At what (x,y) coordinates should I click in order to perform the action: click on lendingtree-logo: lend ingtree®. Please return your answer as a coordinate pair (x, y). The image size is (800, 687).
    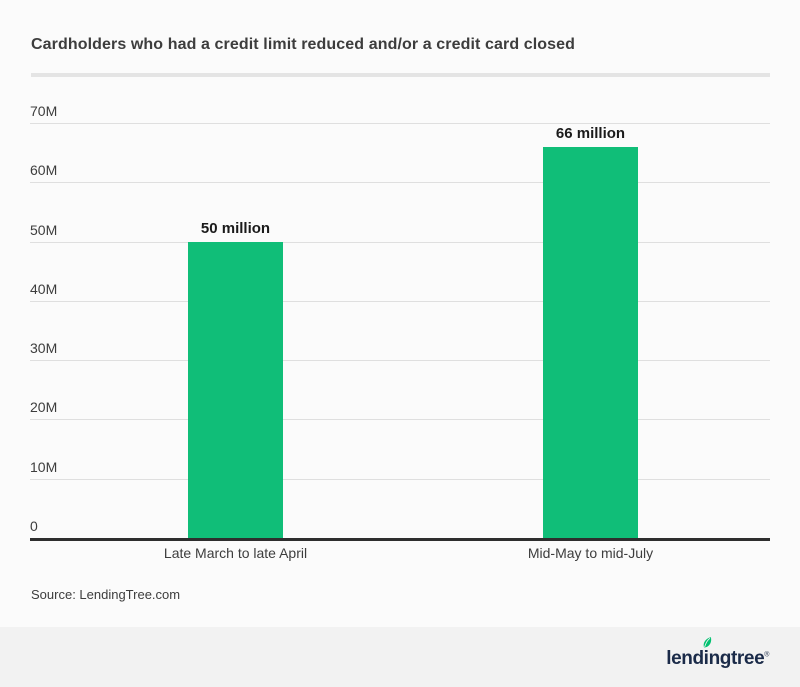
    Looking at the image, I should click on (717, 653).